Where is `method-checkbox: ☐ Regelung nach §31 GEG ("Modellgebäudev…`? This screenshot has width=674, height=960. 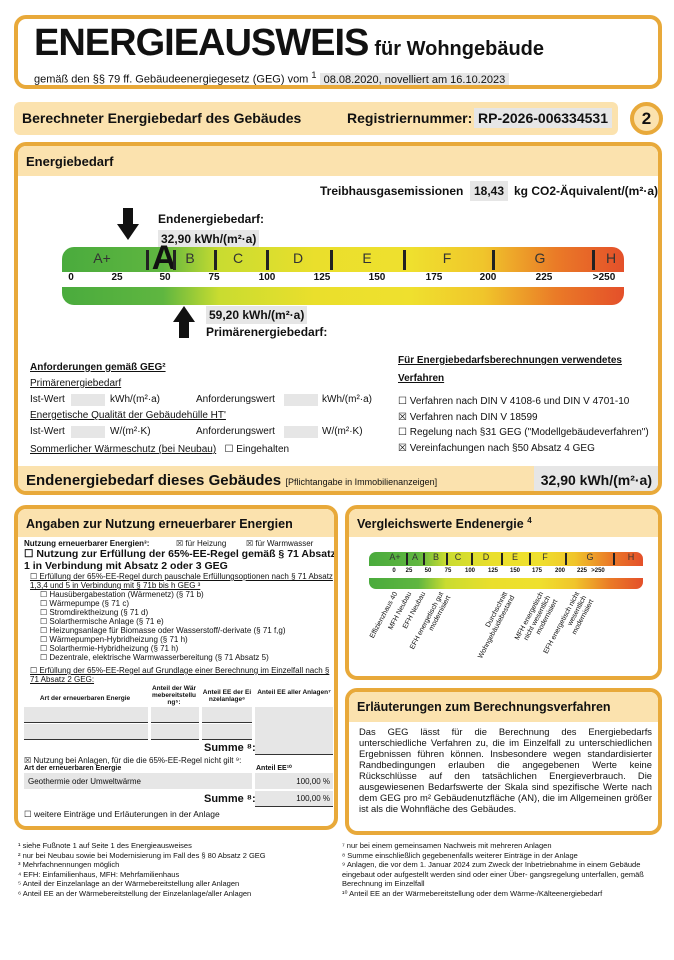 method-checkbox: ☐ Regelung nach §31 GEG ("Modellgebäudev… is located at coordinates (523, 432).